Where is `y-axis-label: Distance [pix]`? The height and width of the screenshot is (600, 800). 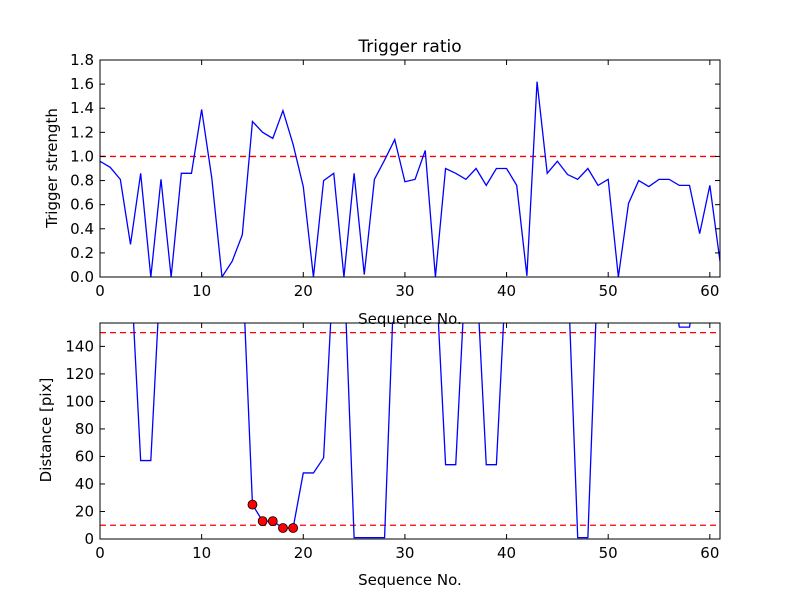 y-axis-label: Distance [pix] is located at coordinates (46, 430).